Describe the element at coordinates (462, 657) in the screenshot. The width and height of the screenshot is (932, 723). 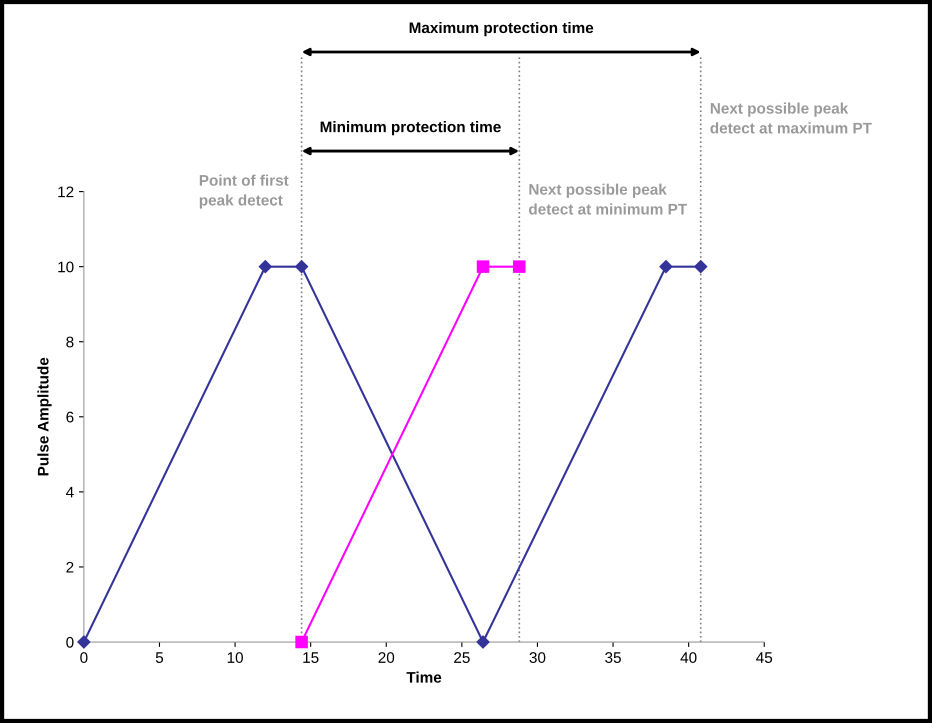
I see `x-tick-label: 25` at that location.